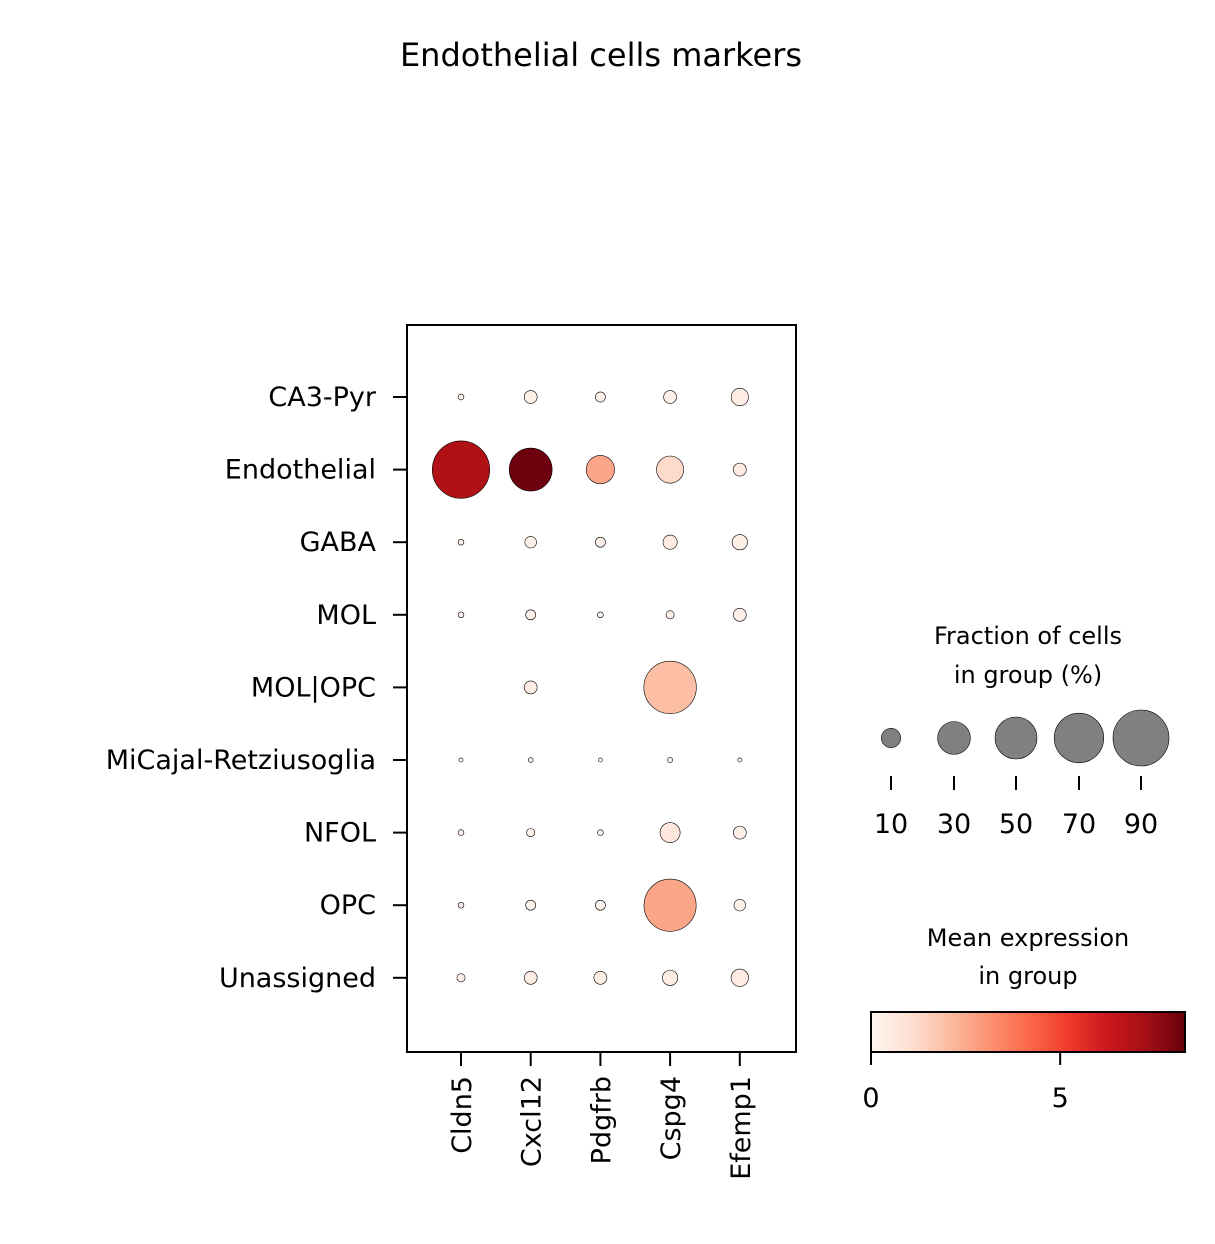 The width and height of the screenshot is (1215, 1244). I want to click on dots-layer, so click(590, 687).